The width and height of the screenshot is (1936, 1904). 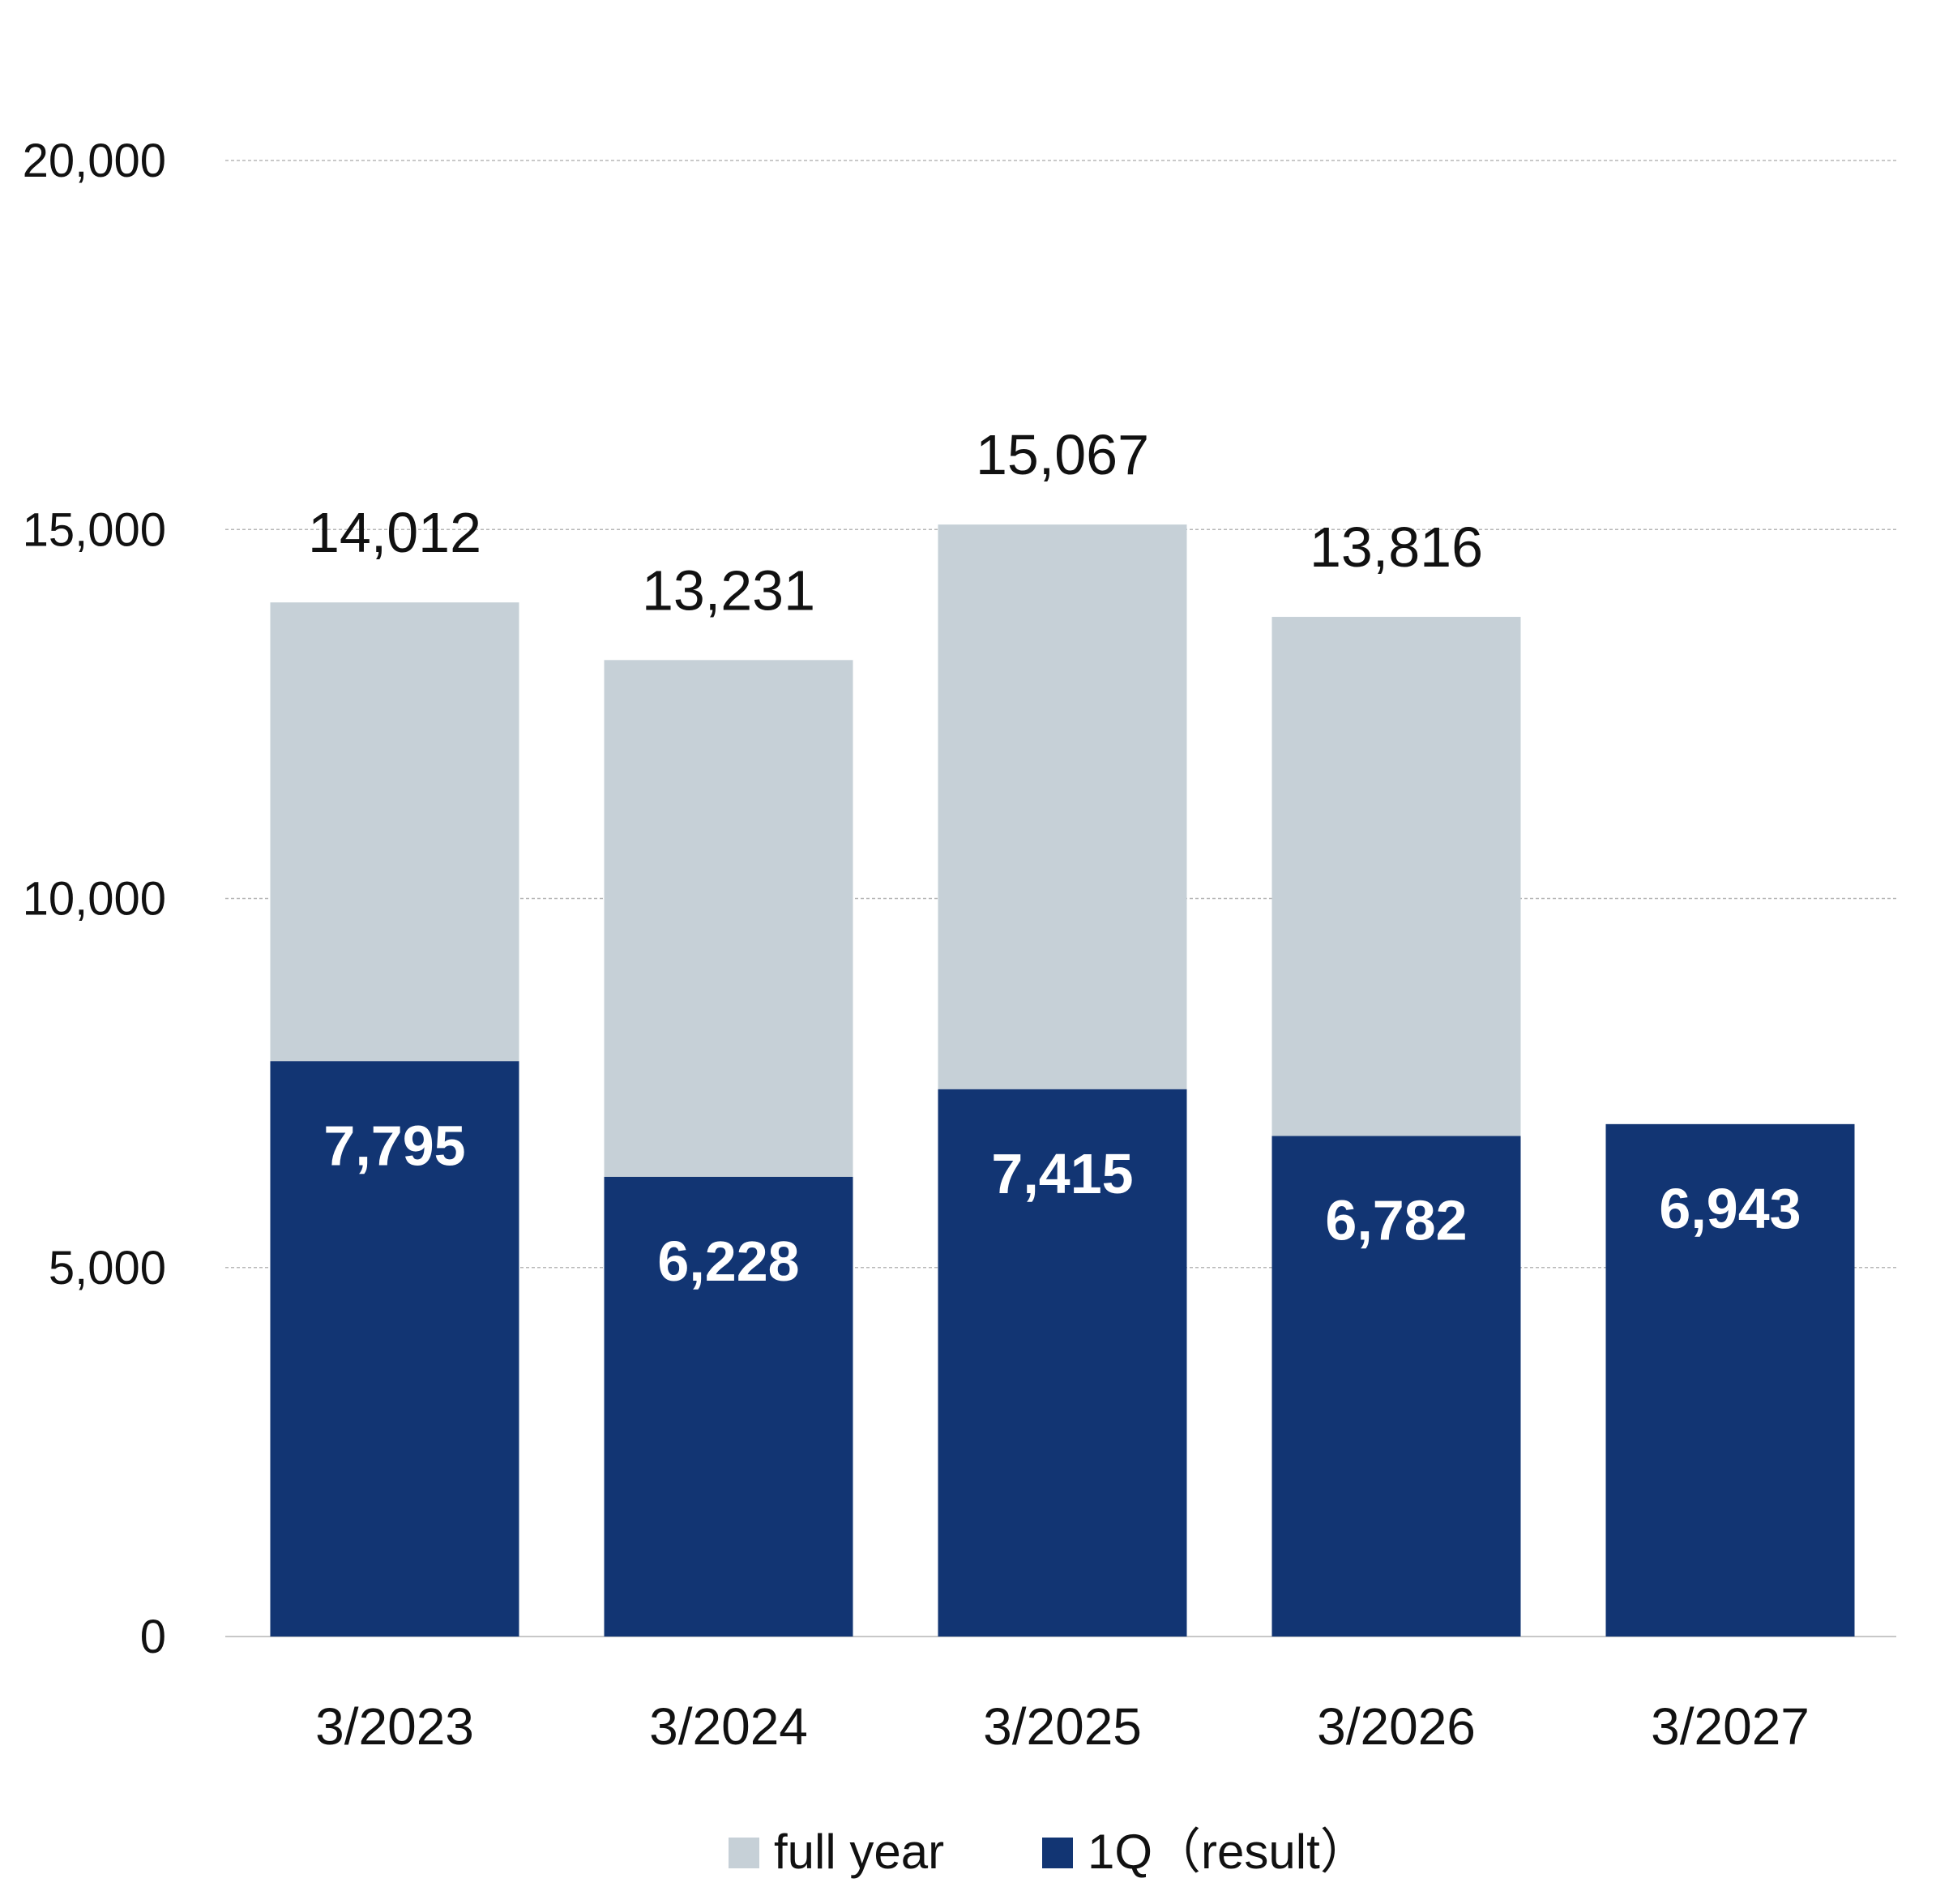 I want to click on data-label-full-year: 13,816, so click(x=1396, y=548).